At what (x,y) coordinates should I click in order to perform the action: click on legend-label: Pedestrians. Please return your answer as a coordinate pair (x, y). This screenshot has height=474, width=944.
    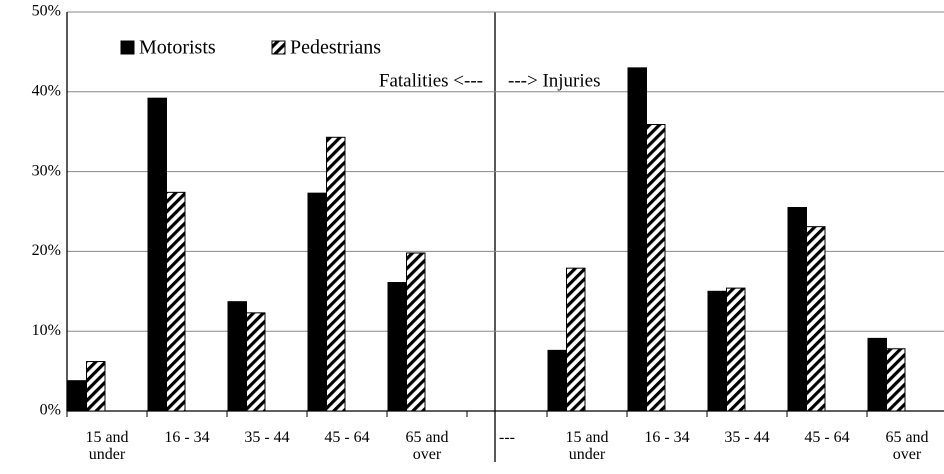
    Looking at the image, I should click on (335, 48).